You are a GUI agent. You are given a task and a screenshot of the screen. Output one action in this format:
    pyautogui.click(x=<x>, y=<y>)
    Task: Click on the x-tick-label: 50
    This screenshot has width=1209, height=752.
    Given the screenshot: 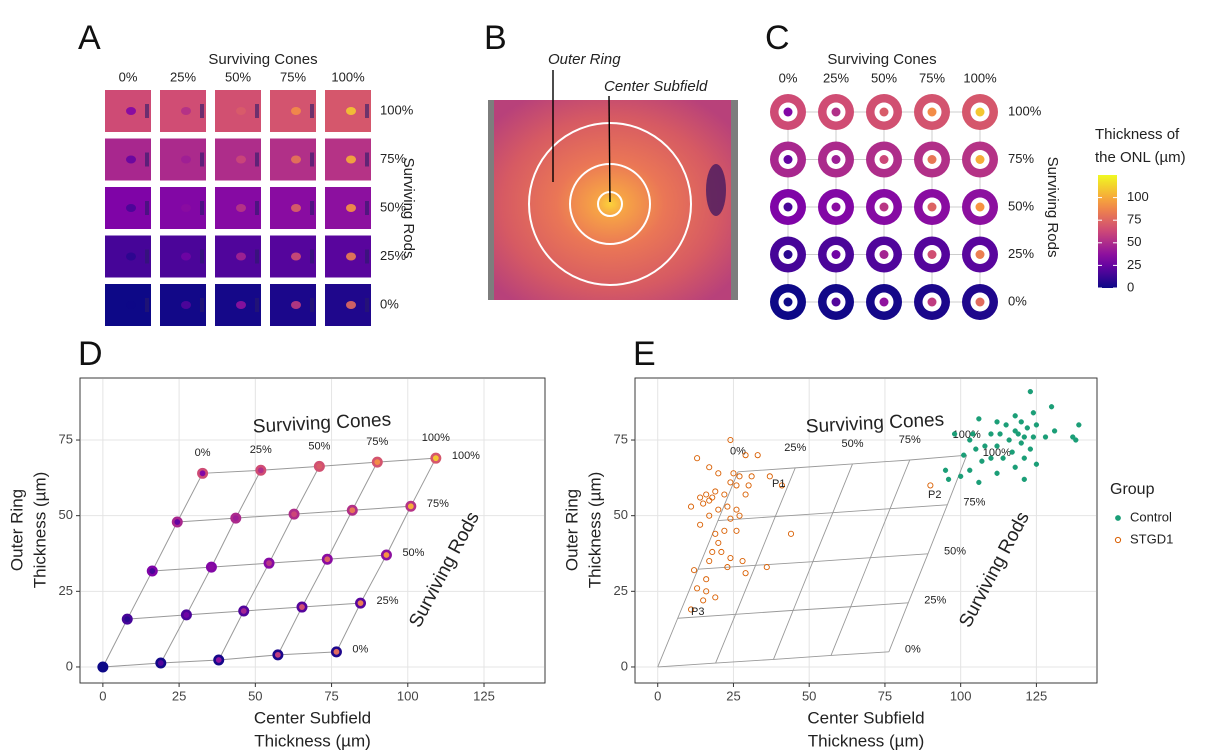 What is the action you would take?
    pyautogui.click(x=255, y=695)
    